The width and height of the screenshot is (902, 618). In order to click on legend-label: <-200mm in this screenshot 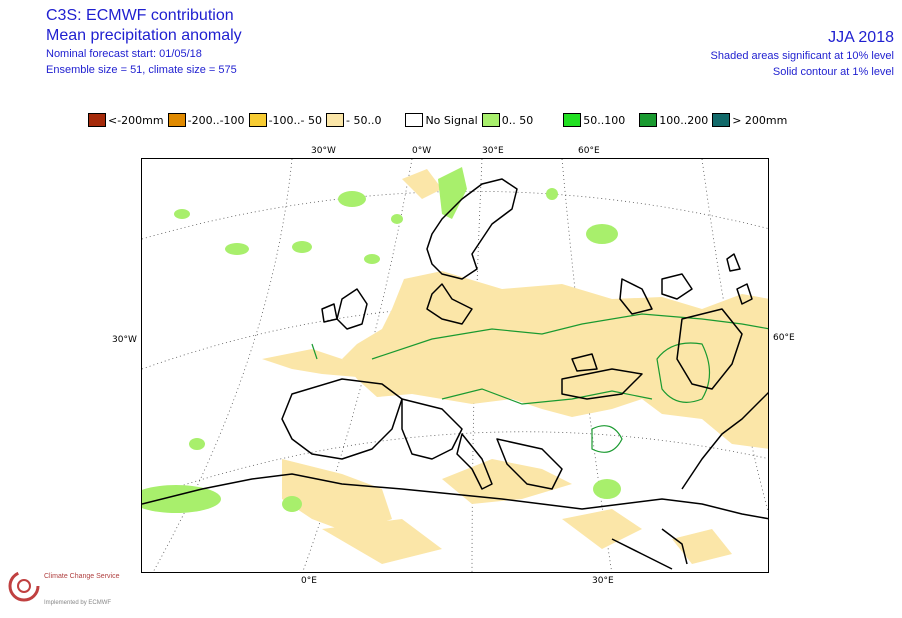, I will do `click(136, 120)`.